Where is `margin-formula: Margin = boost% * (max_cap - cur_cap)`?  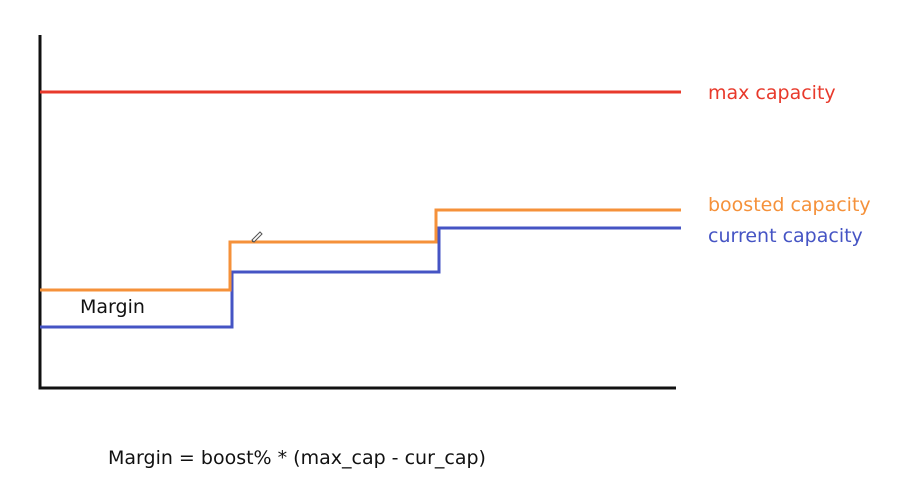
margin-formula: Margin = boost% * (max_cap - cur_cap) is located at coordinates (297, 458).